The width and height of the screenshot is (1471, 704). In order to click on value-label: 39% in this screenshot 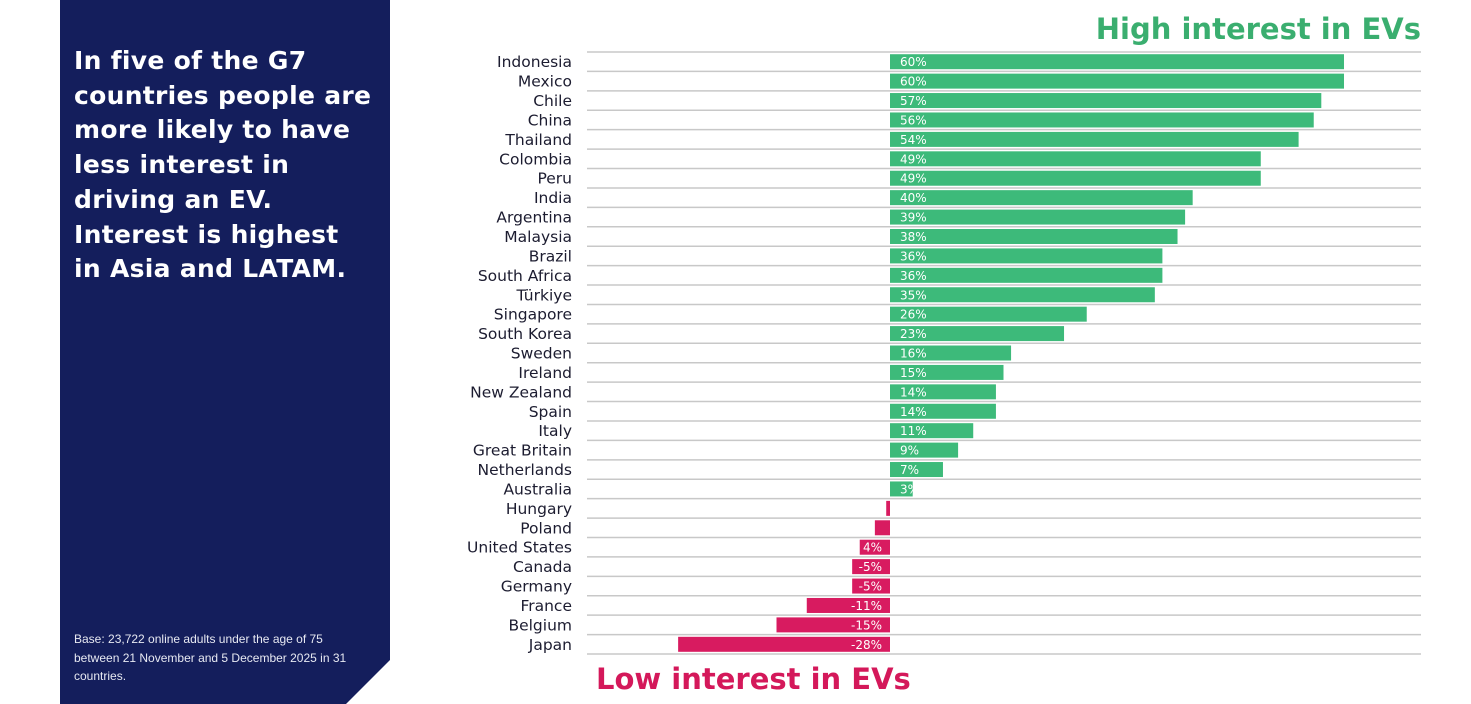, I will do `click(913, 218)`.